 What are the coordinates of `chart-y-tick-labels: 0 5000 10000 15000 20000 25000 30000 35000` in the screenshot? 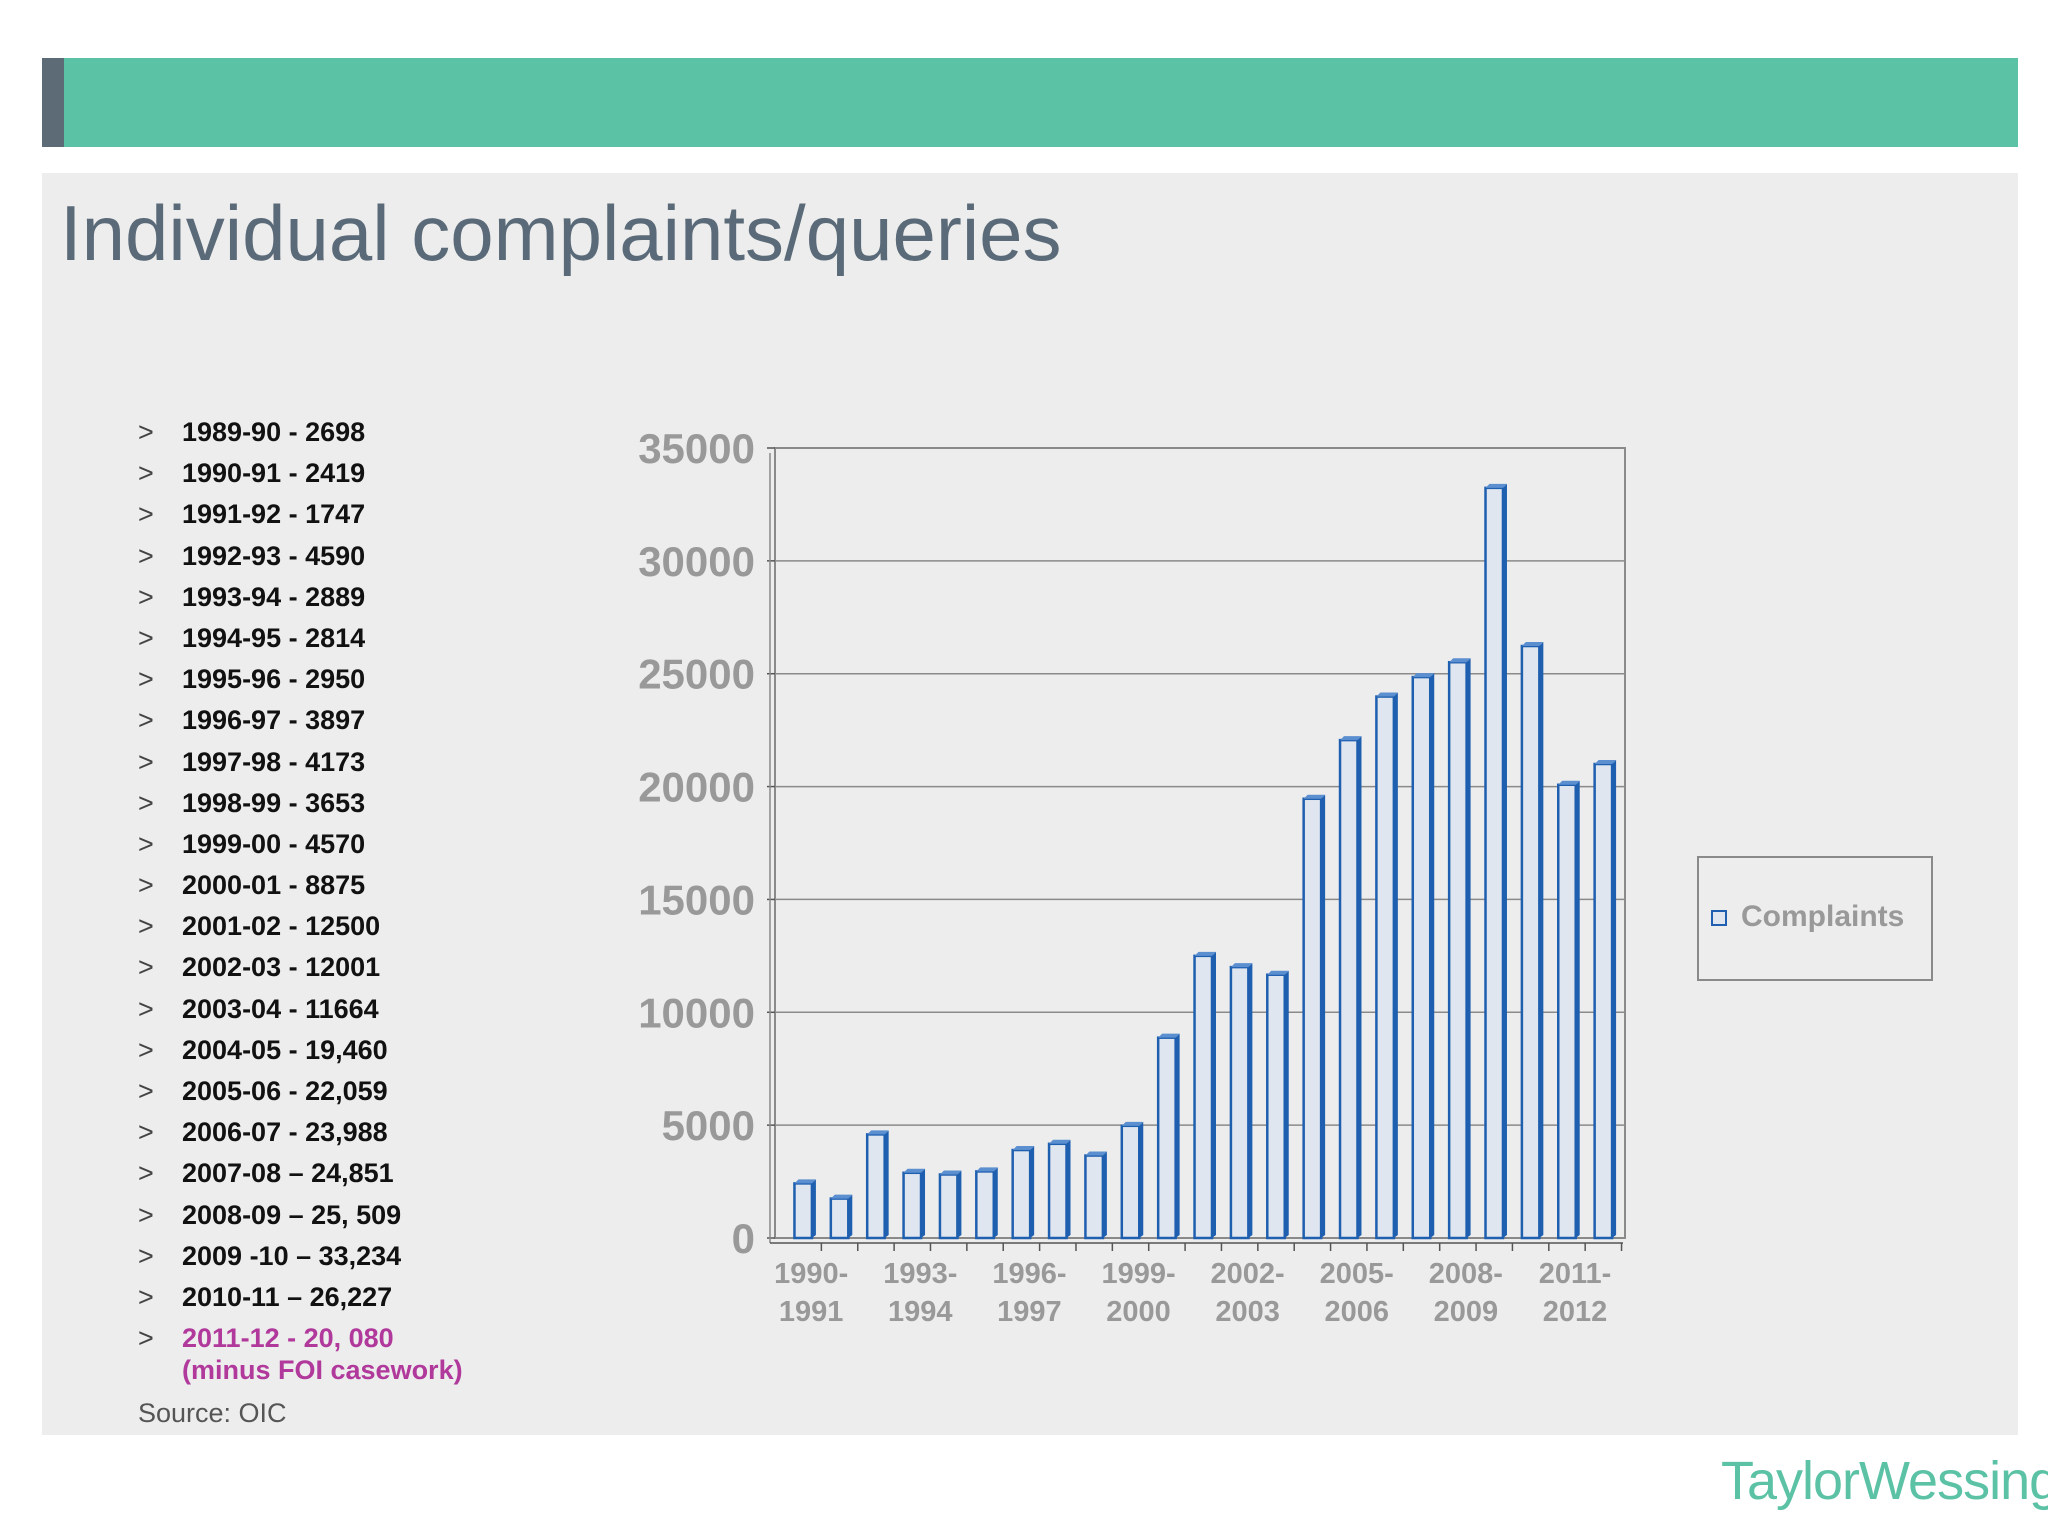 It's located at (696, 843).